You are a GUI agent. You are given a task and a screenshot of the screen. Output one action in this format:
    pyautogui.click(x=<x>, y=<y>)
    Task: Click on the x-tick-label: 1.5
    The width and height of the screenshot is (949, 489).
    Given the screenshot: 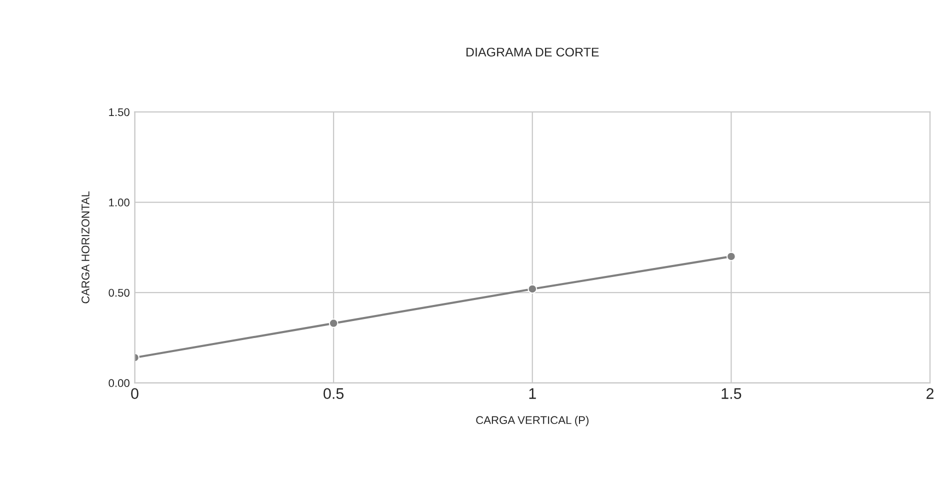 What is the action you would take?
    pyautogui.click(x=732, y=393)
    